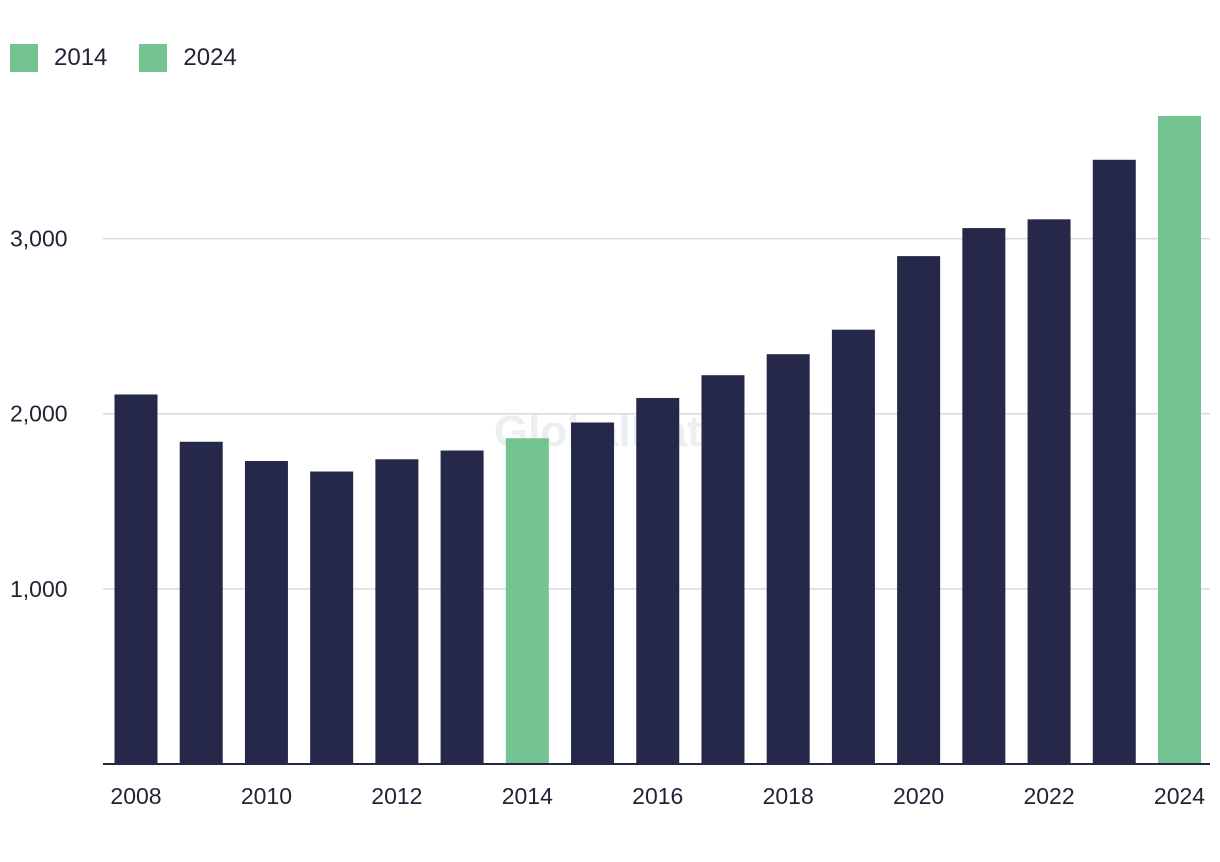  Describe the element at coordinates (266, 612) in the screenshot. I see `bar-2010` at that location.